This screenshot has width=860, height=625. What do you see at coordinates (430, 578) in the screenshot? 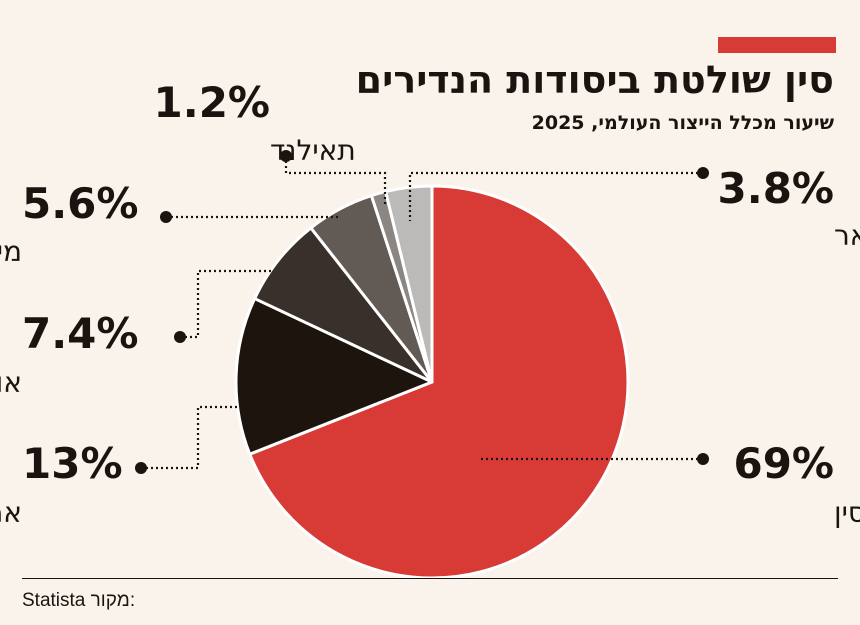
I see `source-divider` at bounding box center [430, 578].